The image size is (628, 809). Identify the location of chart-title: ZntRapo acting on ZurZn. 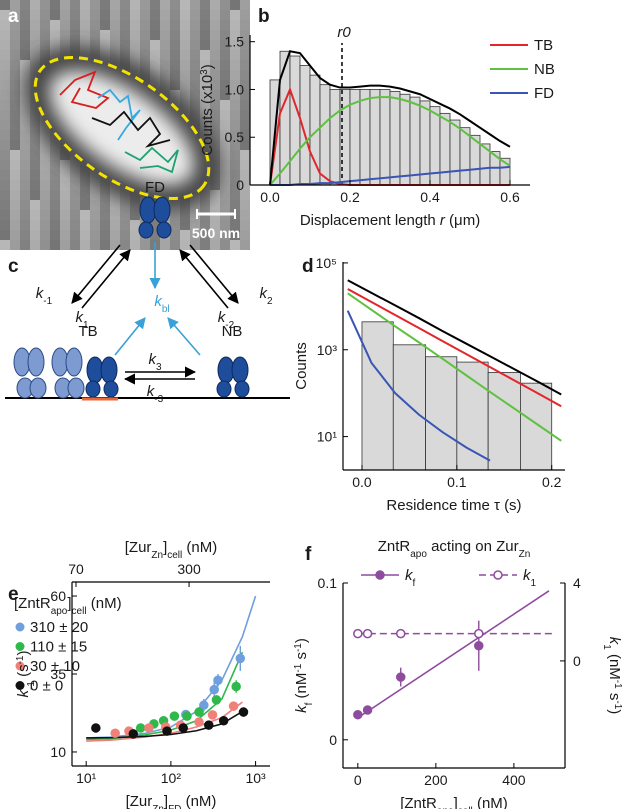
(454, 549).